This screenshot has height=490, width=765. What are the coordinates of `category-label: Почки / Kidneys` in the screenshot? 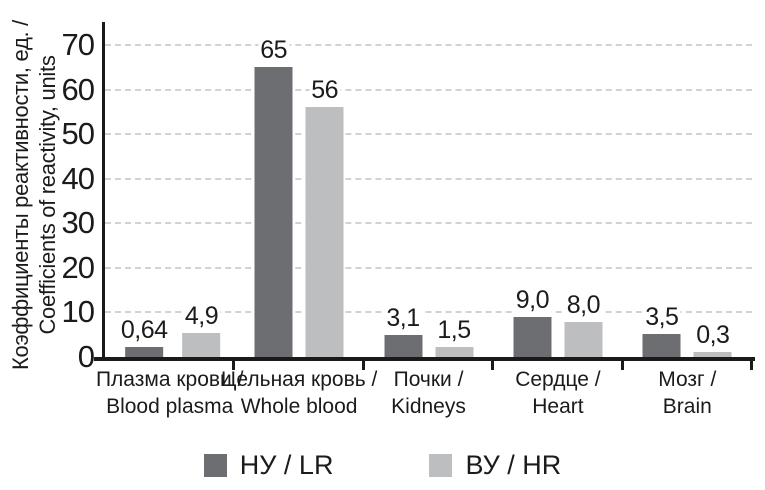 It's located at (428, 394).